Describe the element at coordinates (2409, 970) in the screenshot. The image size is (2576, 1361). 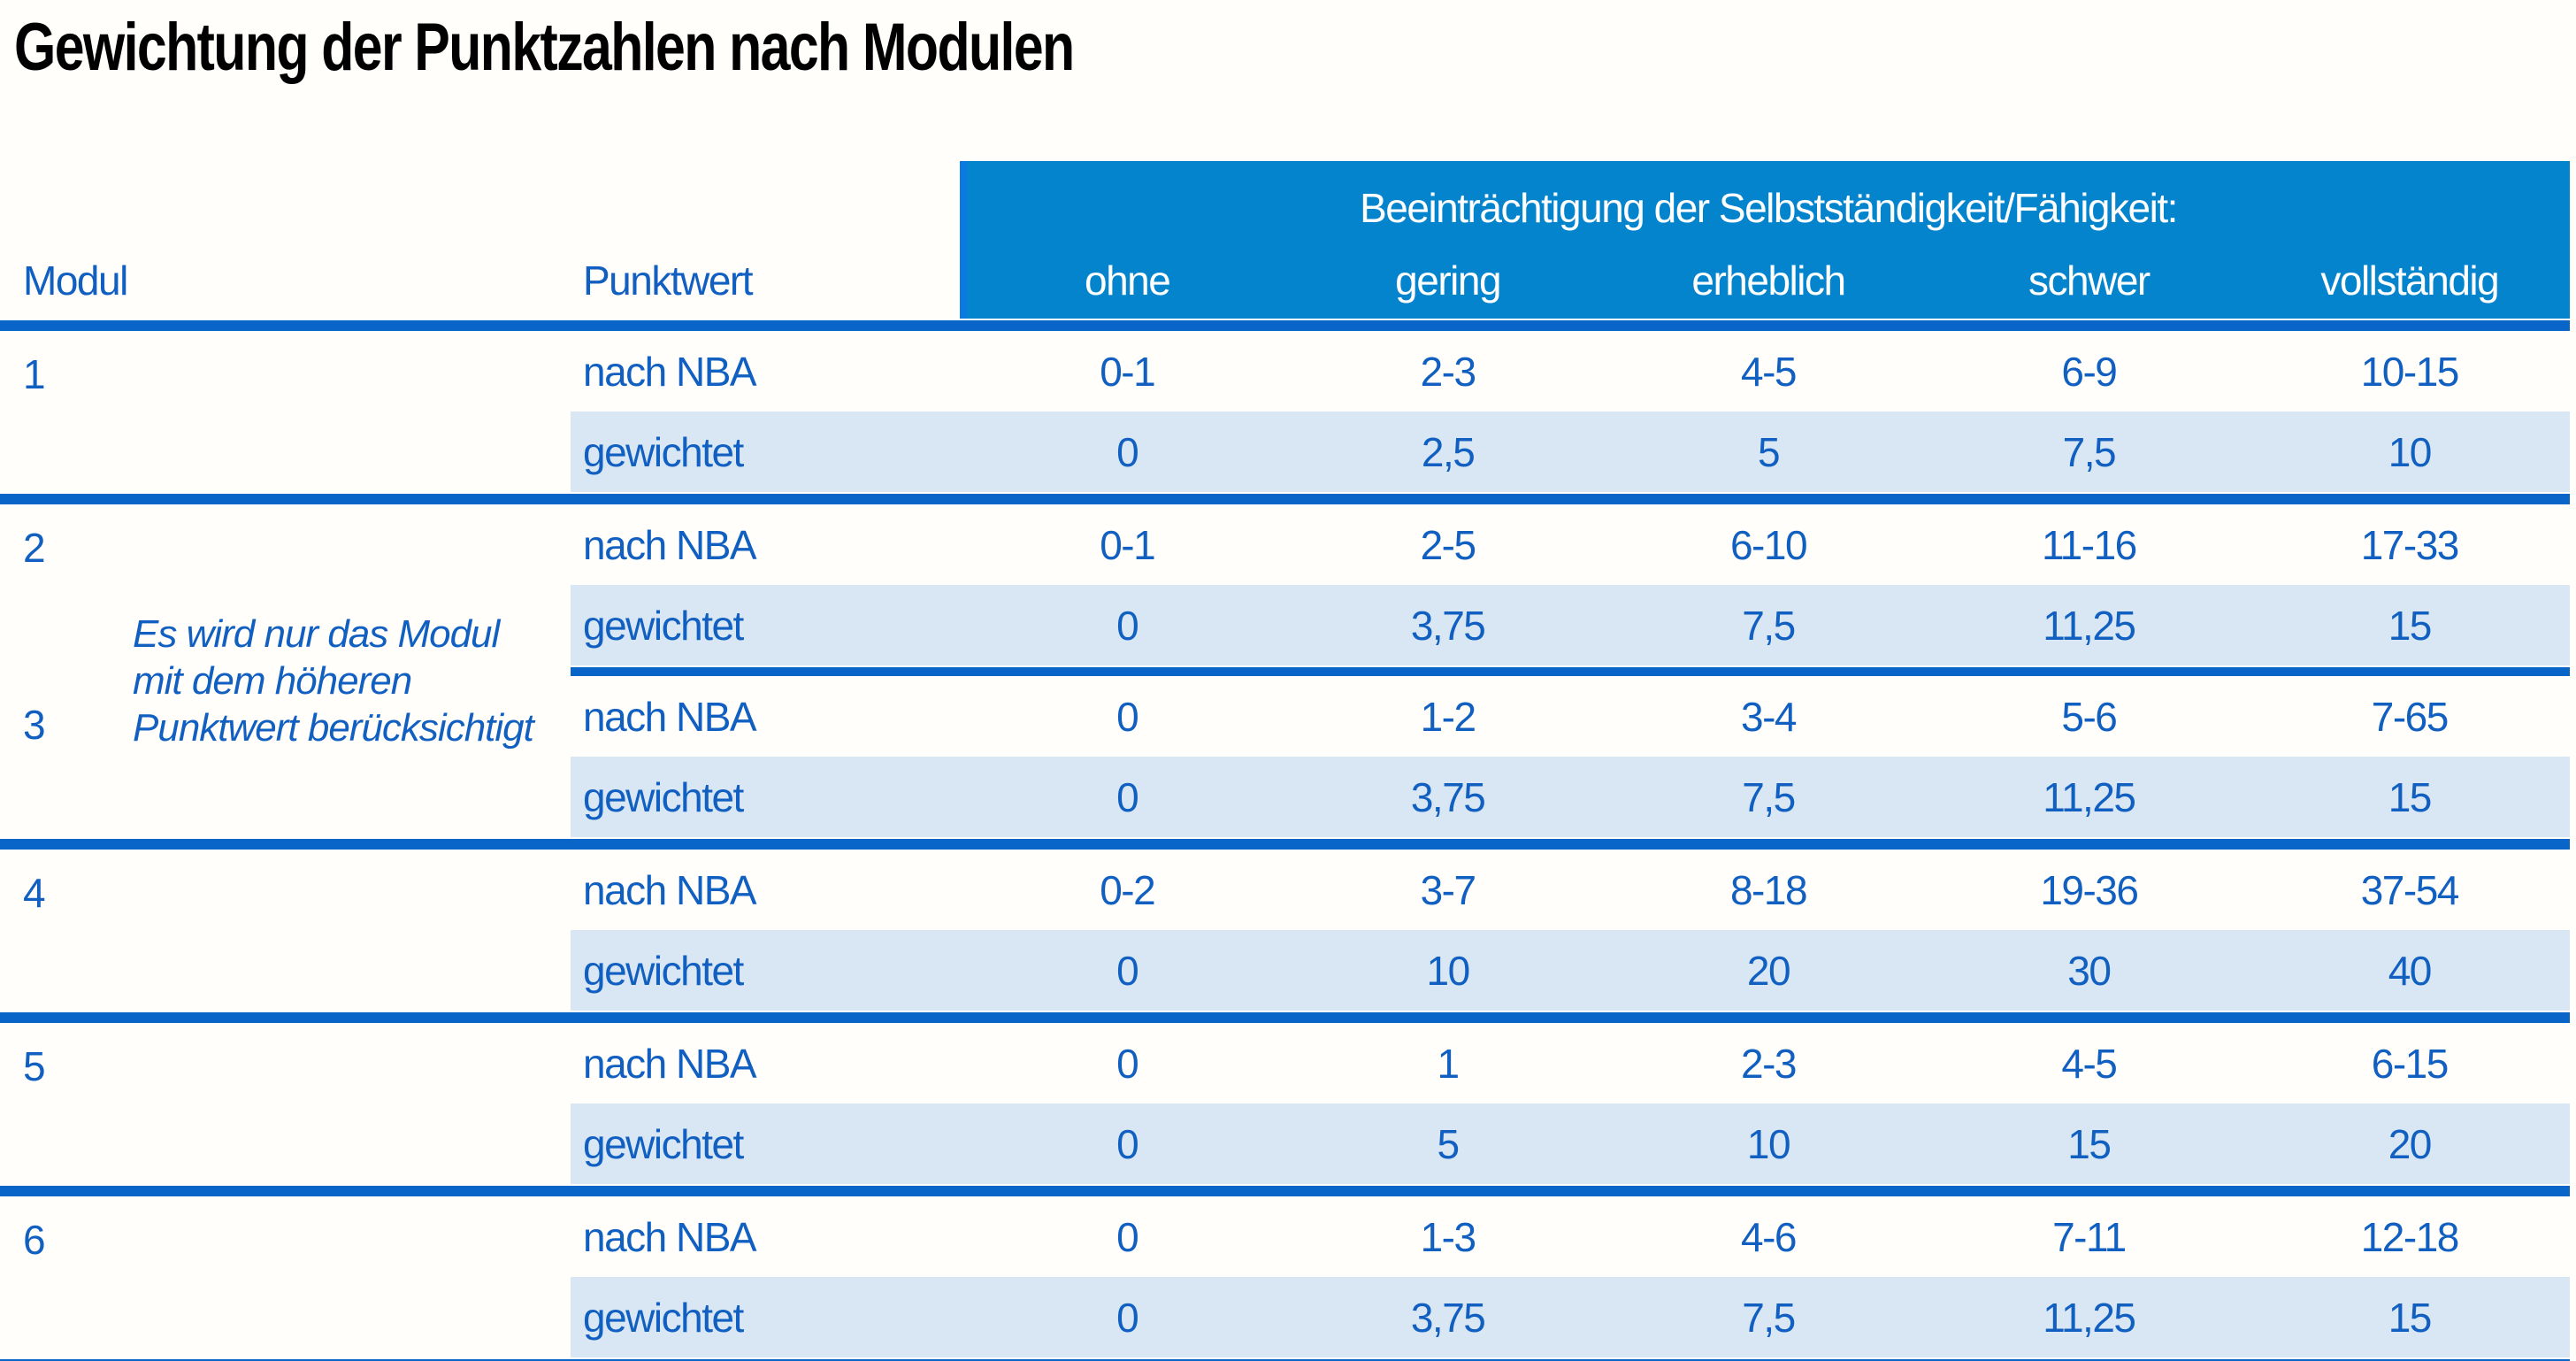
I see `score-cell: 40` at that location.